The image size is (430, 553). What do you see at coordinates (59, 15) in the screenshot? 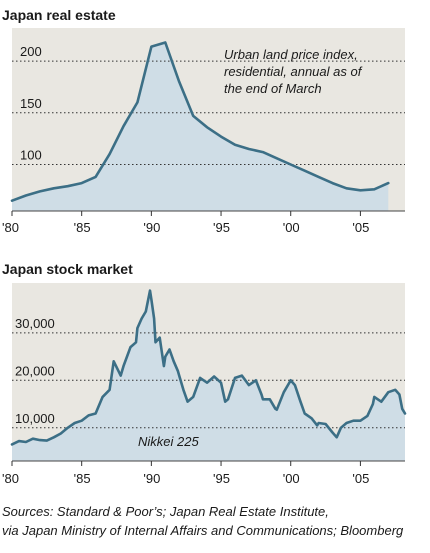
I see `chart-title: Japan real estate` at bounding box center [59, 15].